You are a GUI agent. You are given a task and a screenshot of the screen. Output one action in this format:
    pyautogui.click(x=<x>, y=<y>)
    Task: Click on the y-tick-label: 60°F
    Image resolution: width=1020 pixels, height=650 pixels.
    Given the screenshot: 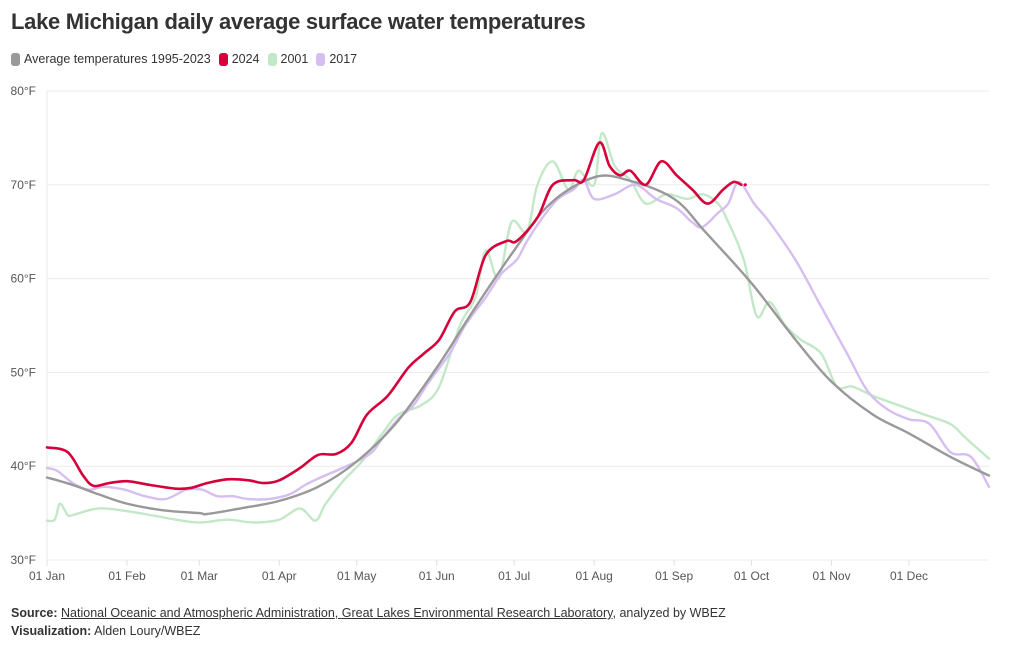 What is the action you would take?
    pyautogui.click(x=23, y=279)
    